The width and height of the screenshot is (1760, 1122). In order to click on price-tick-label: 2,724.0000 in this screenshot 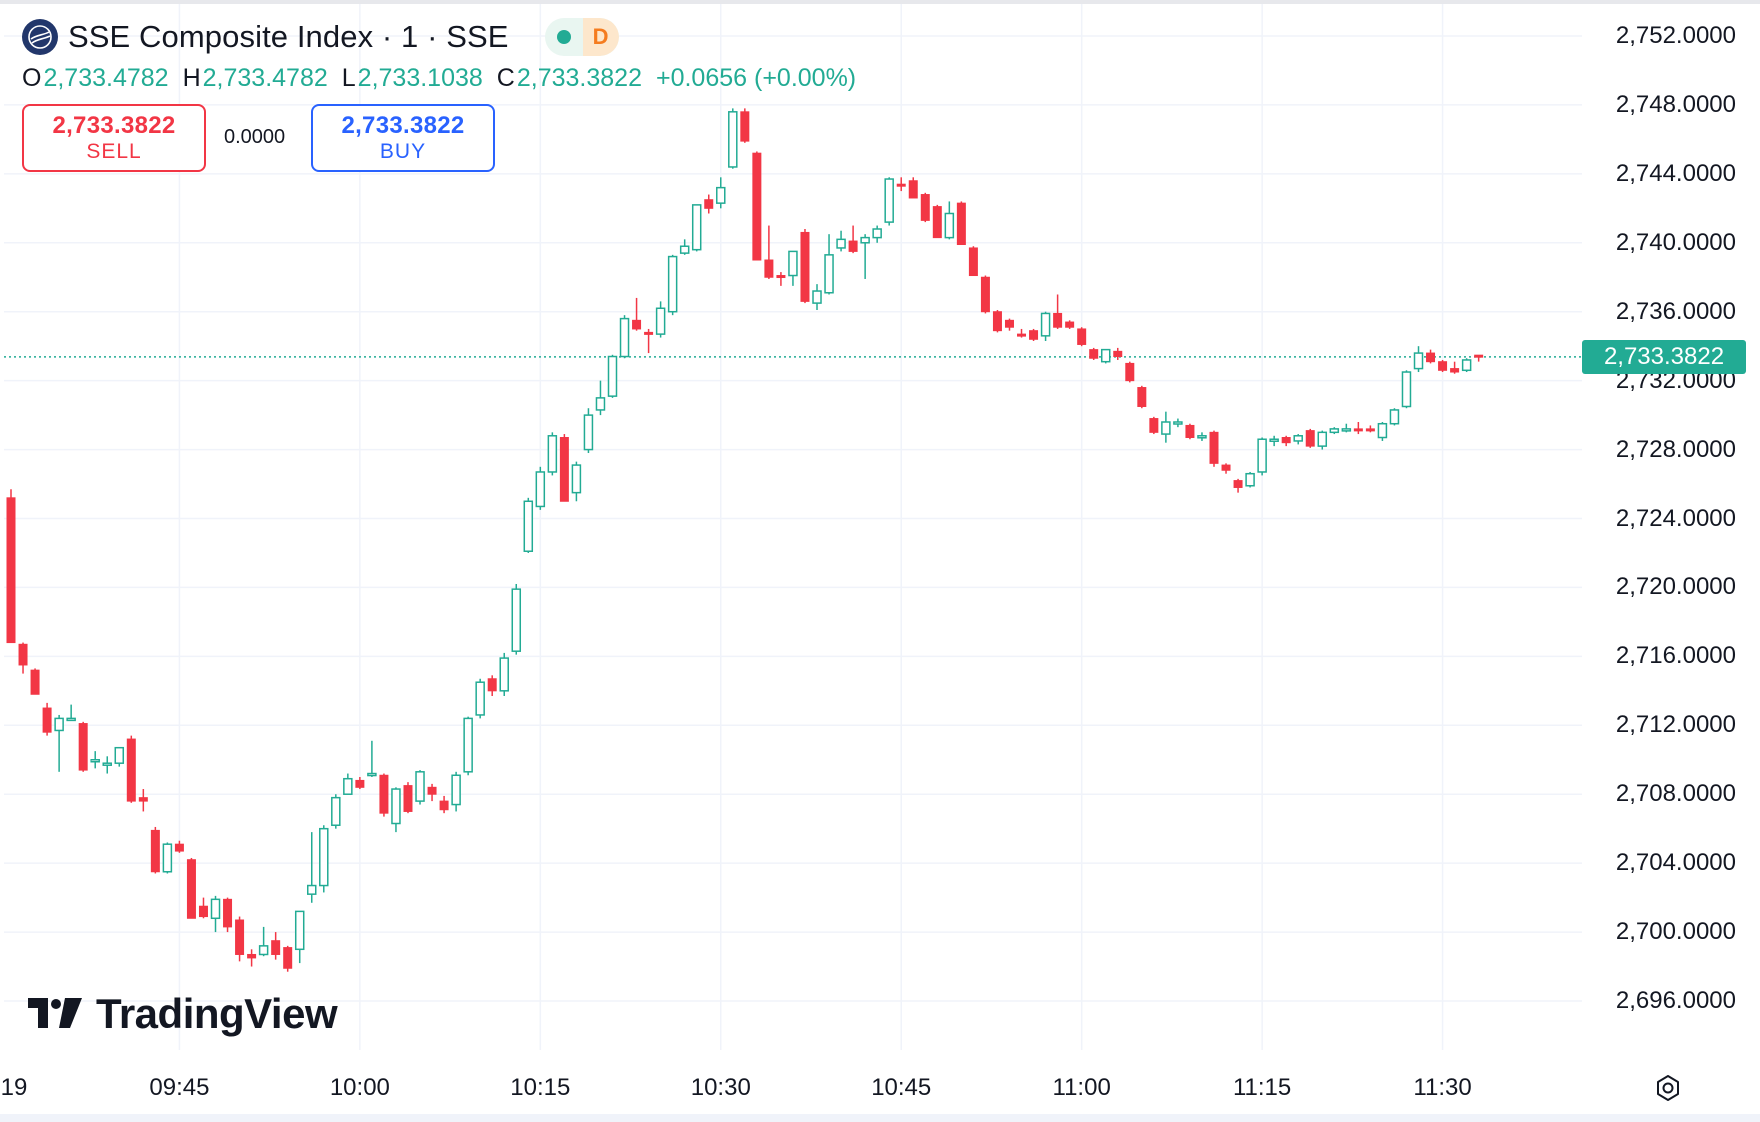, I will do `click(1675, 518)`.